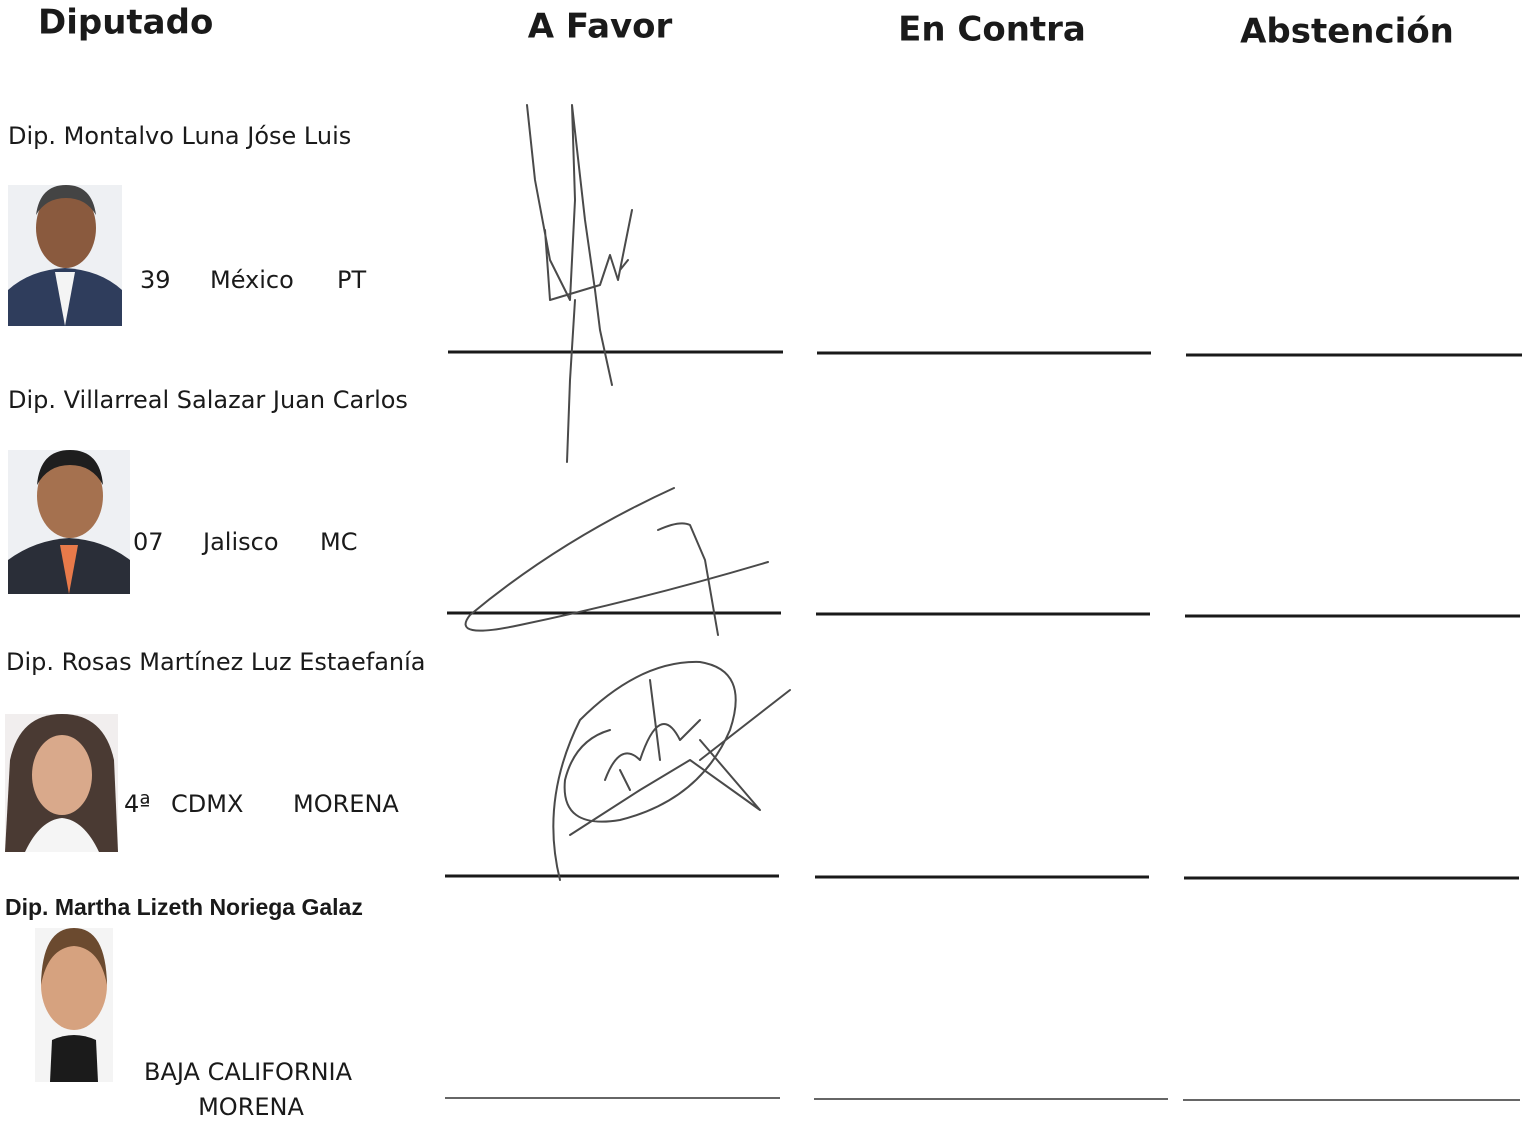 The height and width of the screenshot is (1127, 1532). What do you see at coordinates (252, 280) in the screenshot?
I see `state: México` at bounding box center [252, 280].